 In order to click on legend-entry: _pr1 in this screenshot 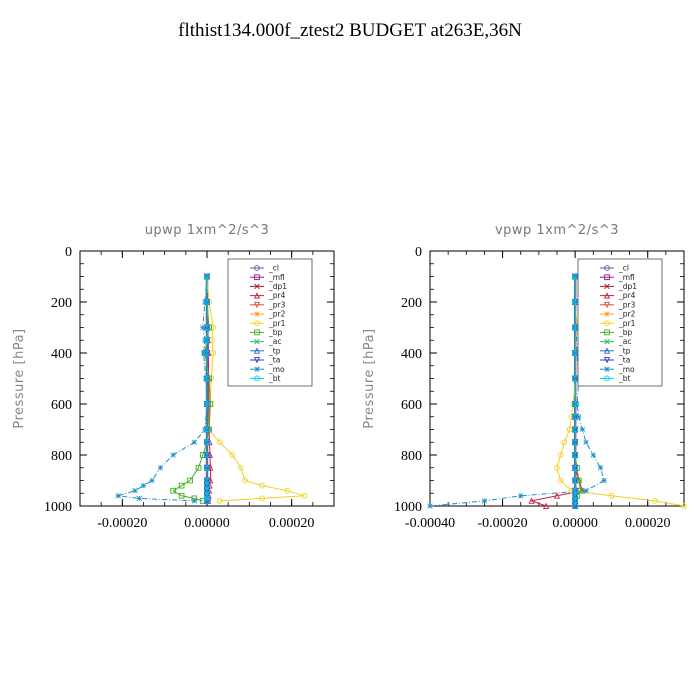, I will do `click(268, 323)`.